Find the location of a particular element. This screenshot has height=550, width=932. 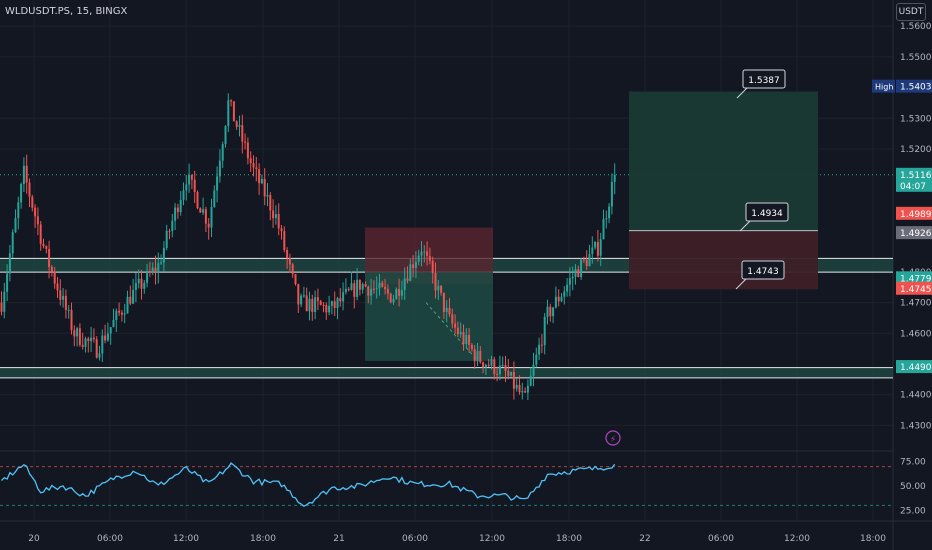

price-tick: 1.5300 is located at coordinates (916, 119).